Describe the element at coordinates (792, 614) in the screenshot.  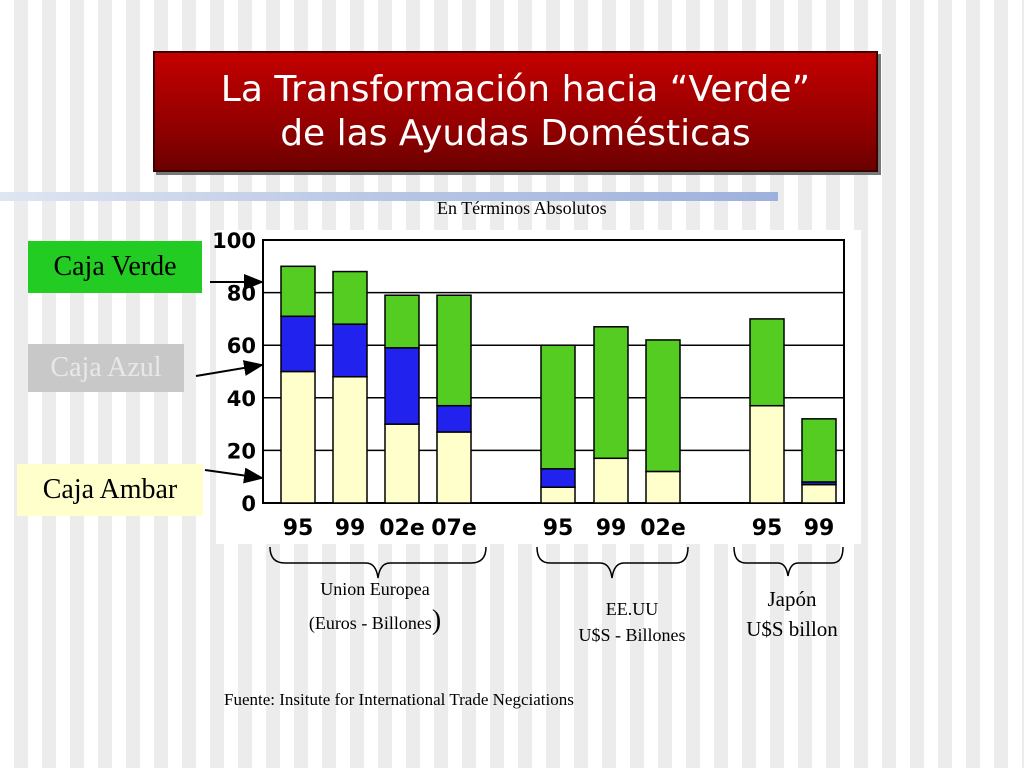
I see `group-label-jp: Japón U$S billon` at that location.